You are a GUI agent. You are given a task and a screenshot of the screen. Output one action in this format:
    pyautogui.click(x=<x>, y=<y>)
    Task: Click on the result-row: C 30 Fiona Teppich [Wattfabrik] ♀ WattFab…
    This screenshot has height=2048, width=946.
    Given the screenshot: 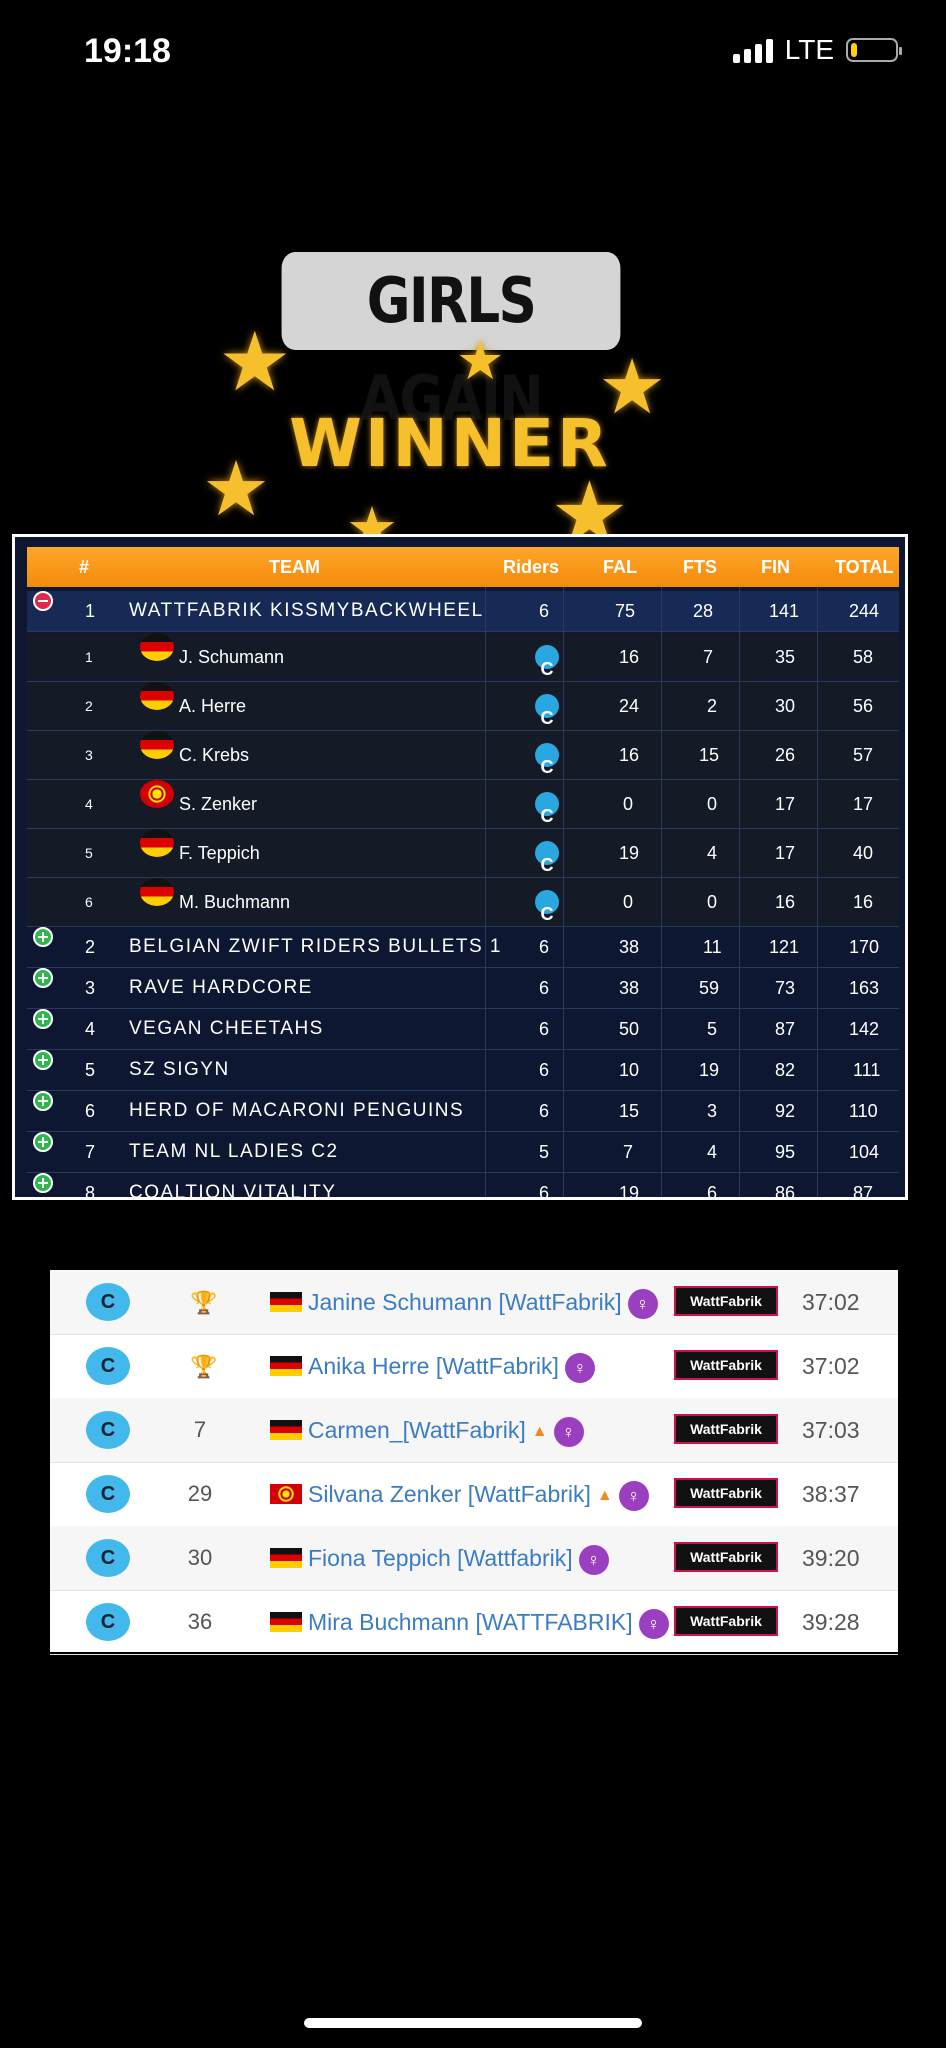 What is the action you would take?
    pyautogui.click(x=474, y=1558)
    